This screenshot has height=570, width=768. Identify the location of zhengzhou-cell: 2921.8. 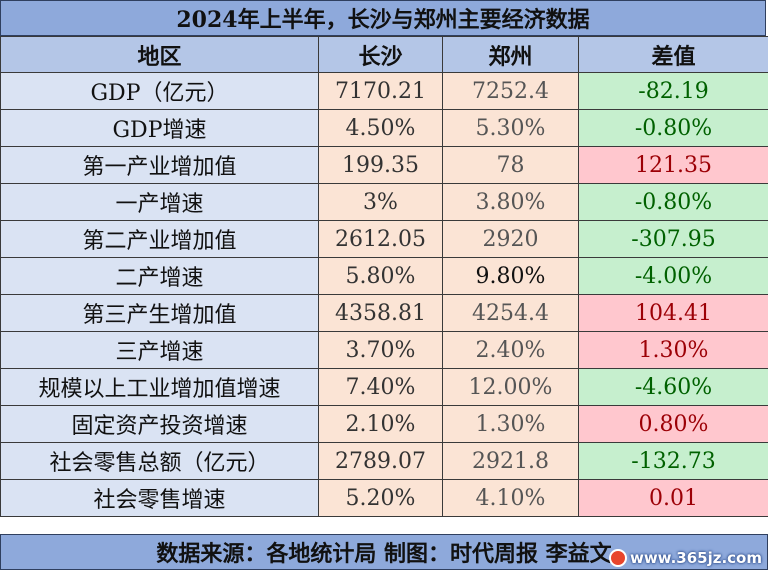
(510, 461).